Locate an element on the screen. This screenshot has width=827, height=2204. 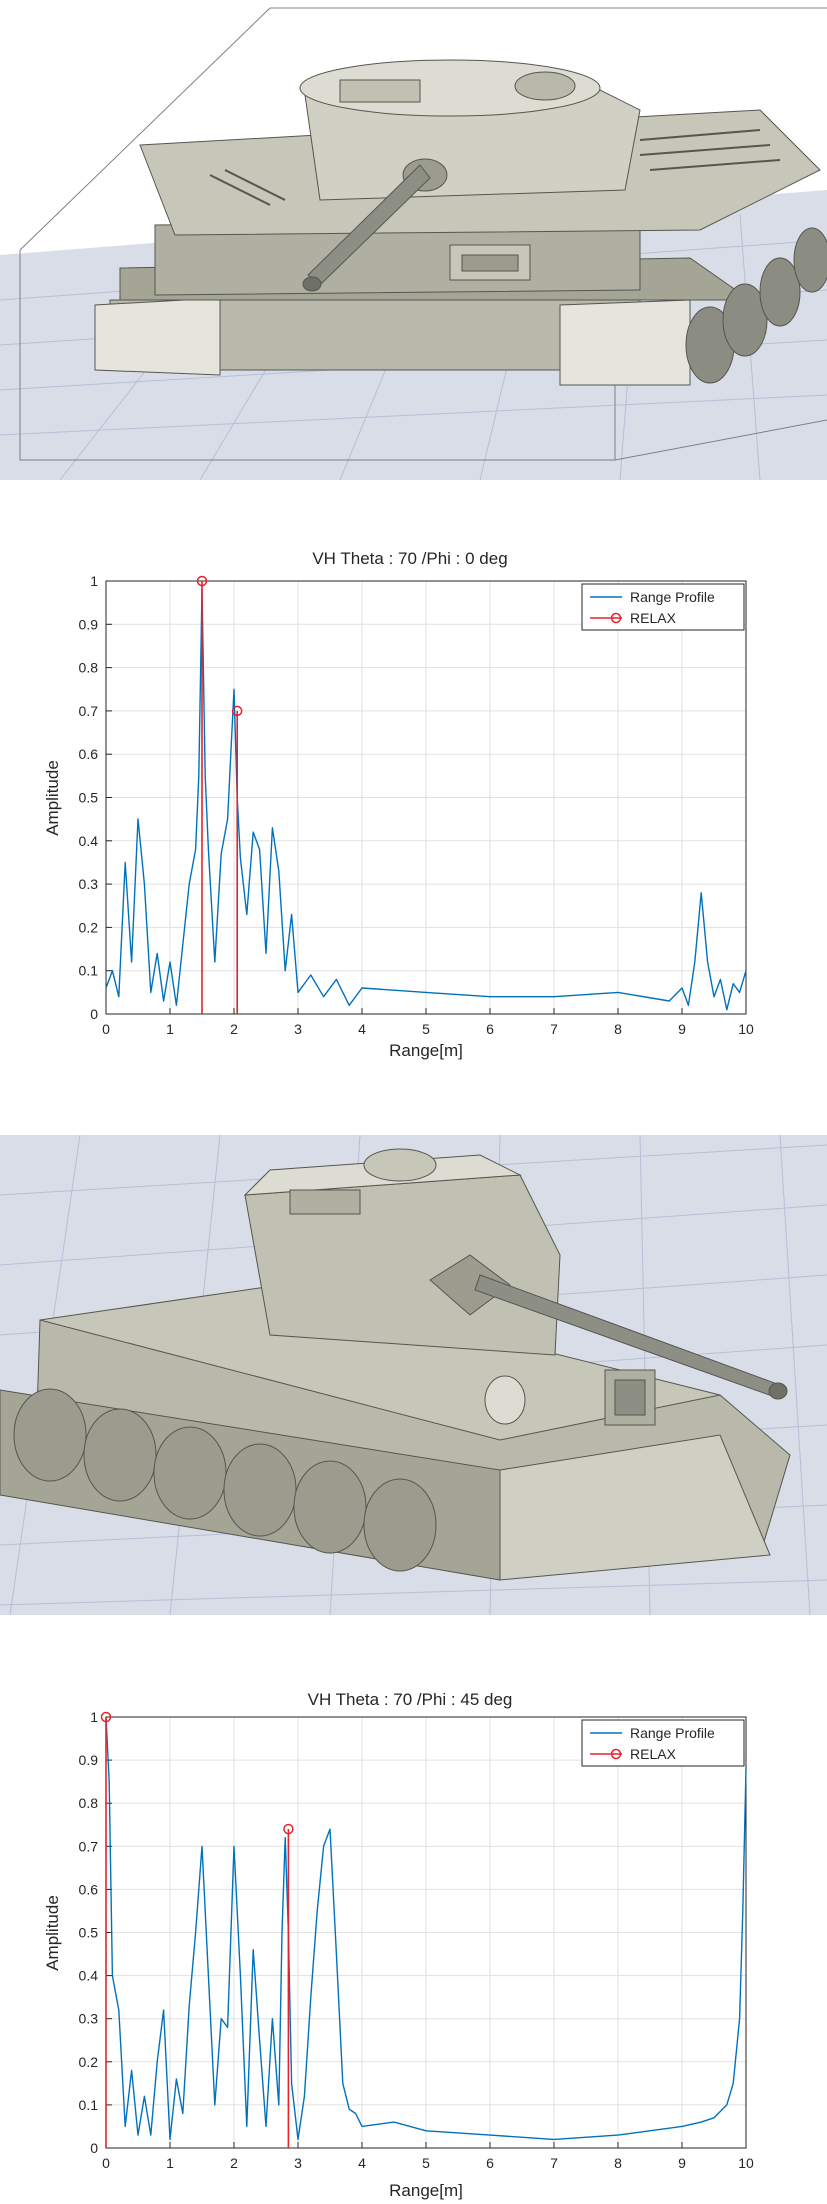
chart-title: VH Theta : 70 /Phi : 0 deg is located at coordinates (409, 558).